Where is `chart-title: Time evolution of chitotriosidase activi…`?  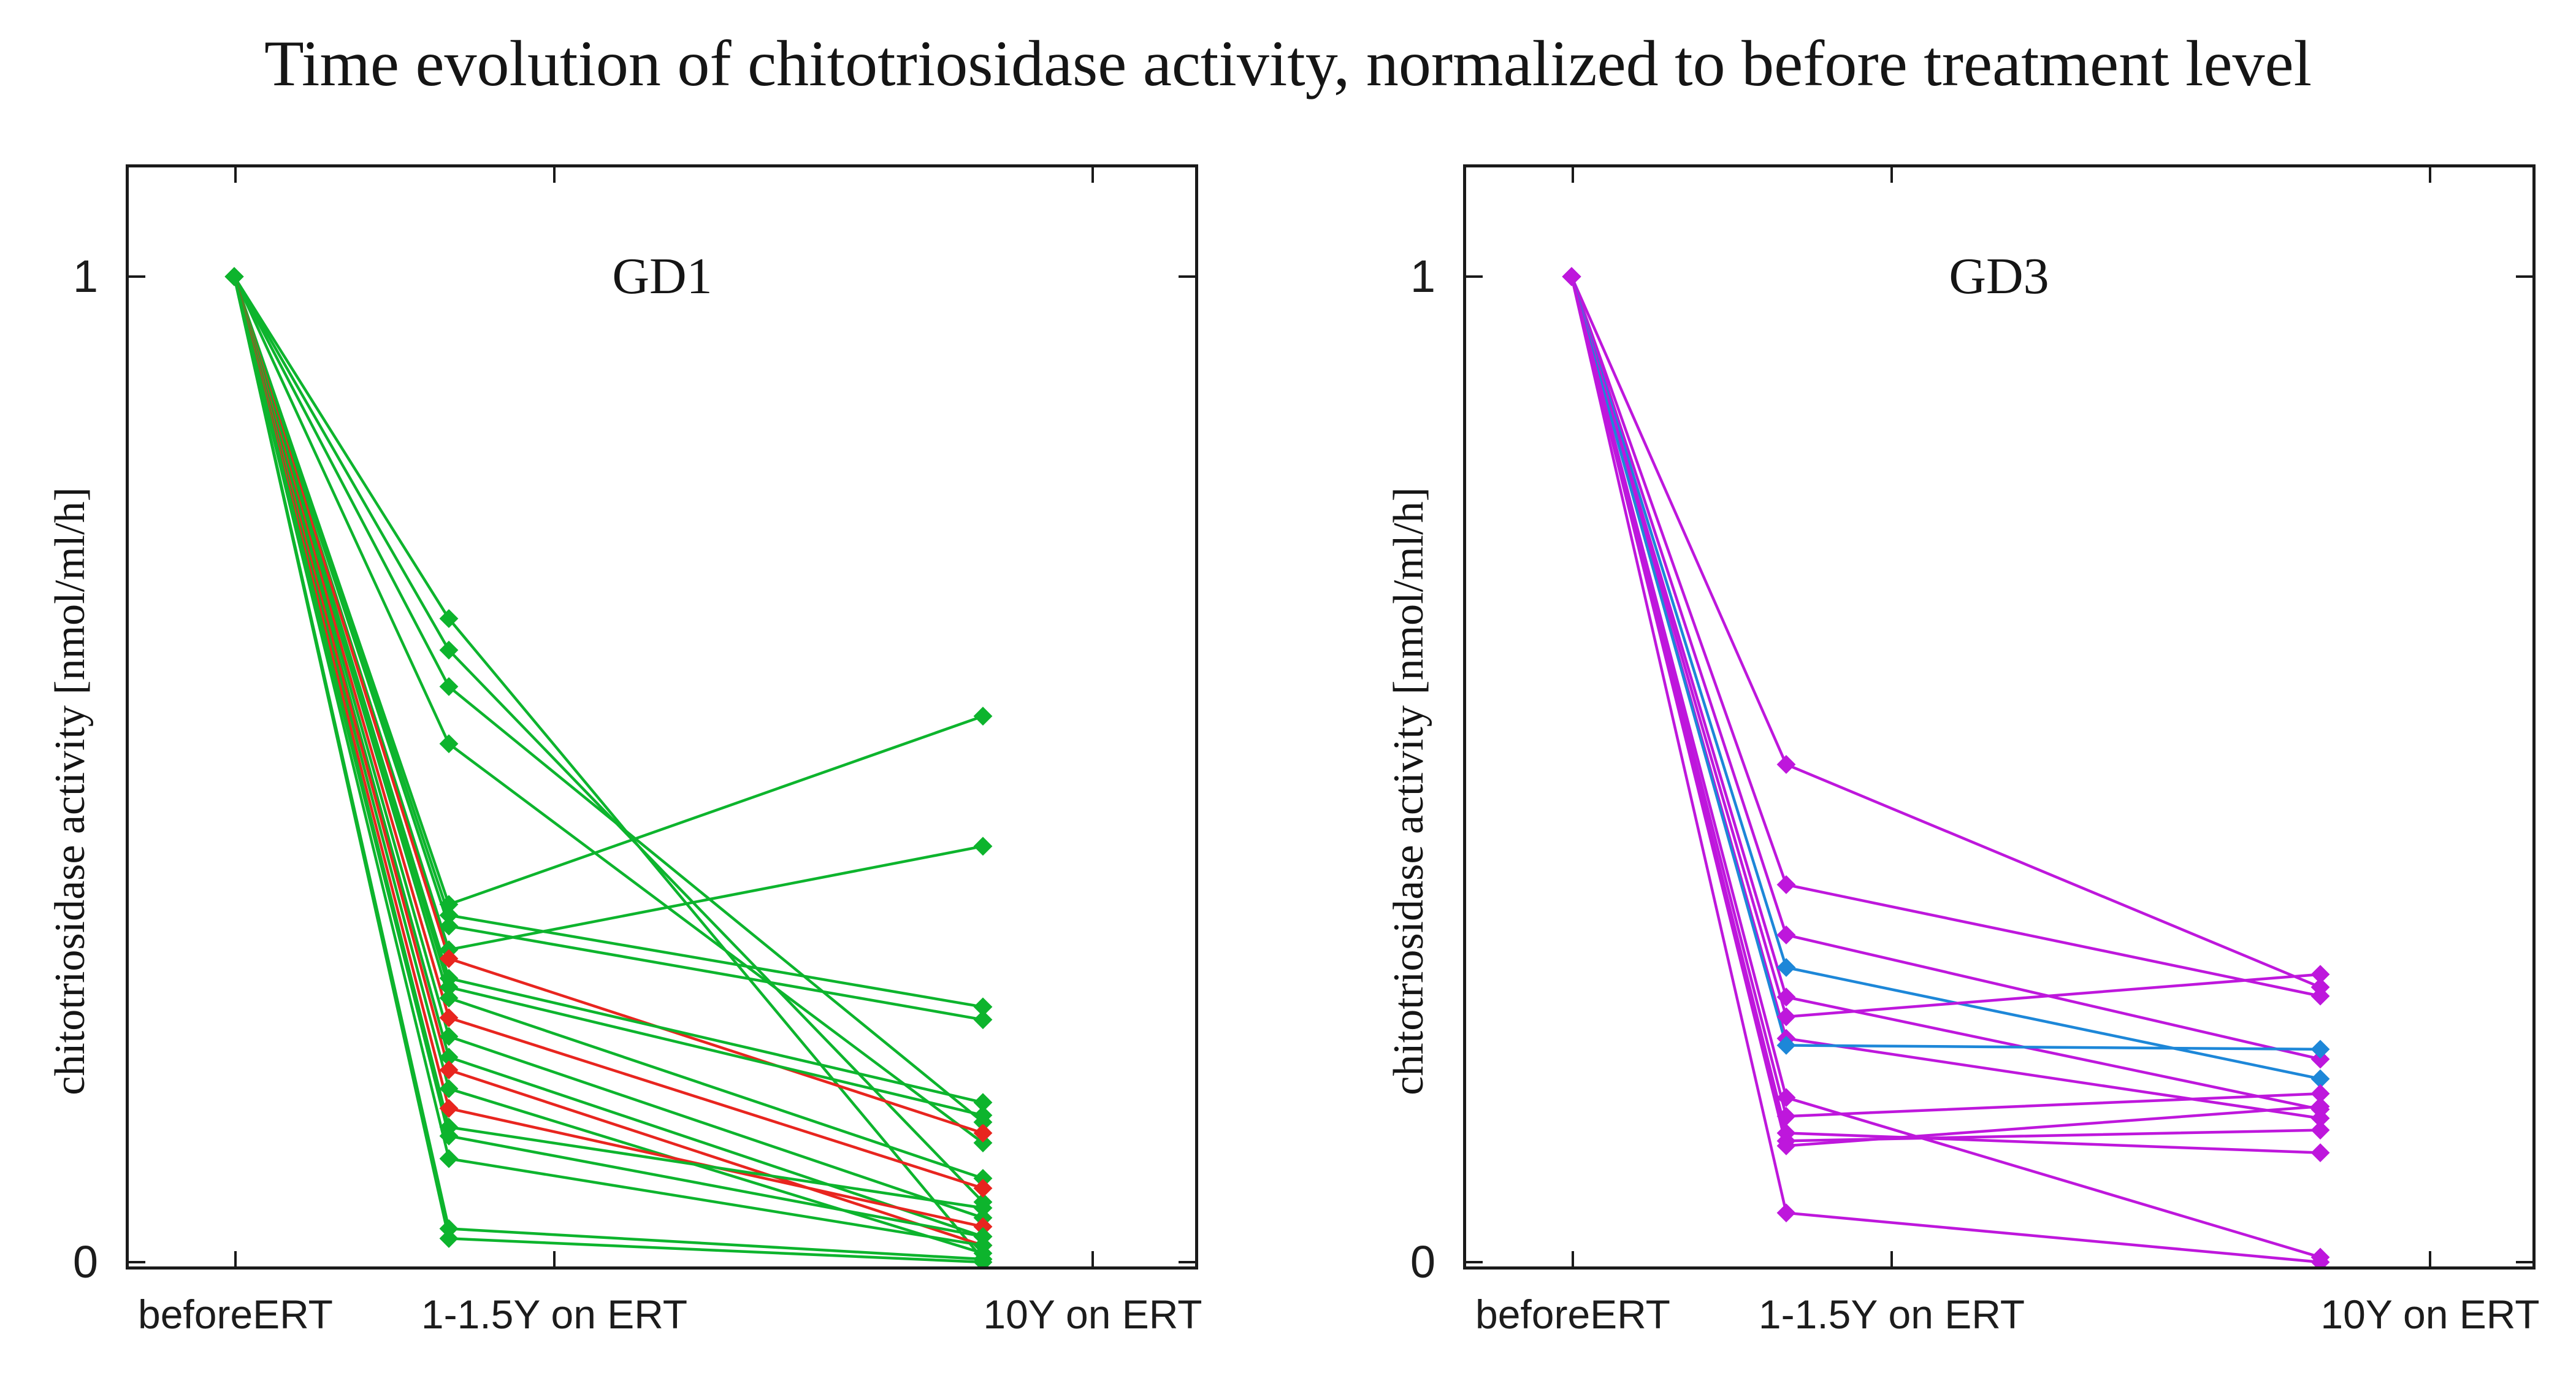 chart-title: Time evolution of chitotriosidase activi… is located at coordinates (1288, 63).